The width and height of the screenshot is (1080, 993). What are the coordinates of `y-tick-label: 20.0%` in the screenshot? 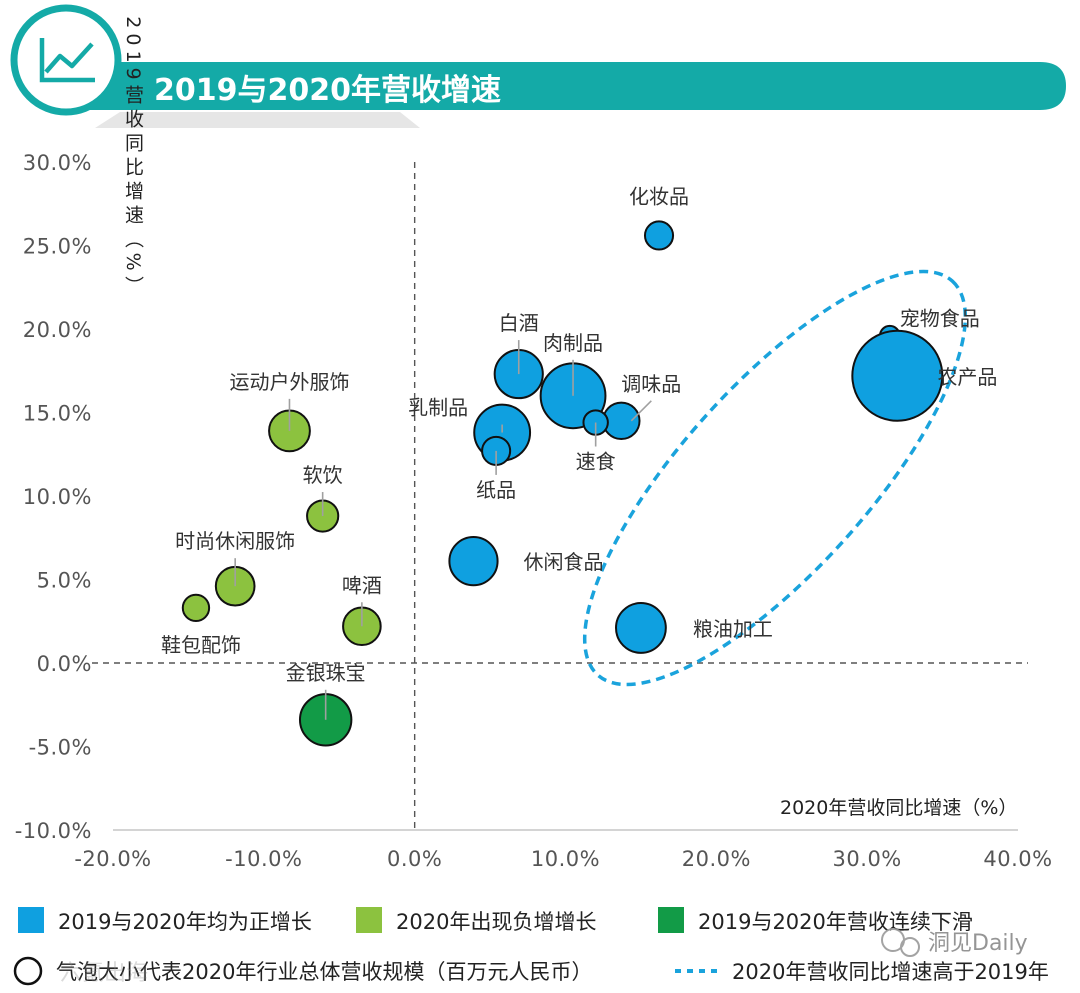 It's located at (57, 330).